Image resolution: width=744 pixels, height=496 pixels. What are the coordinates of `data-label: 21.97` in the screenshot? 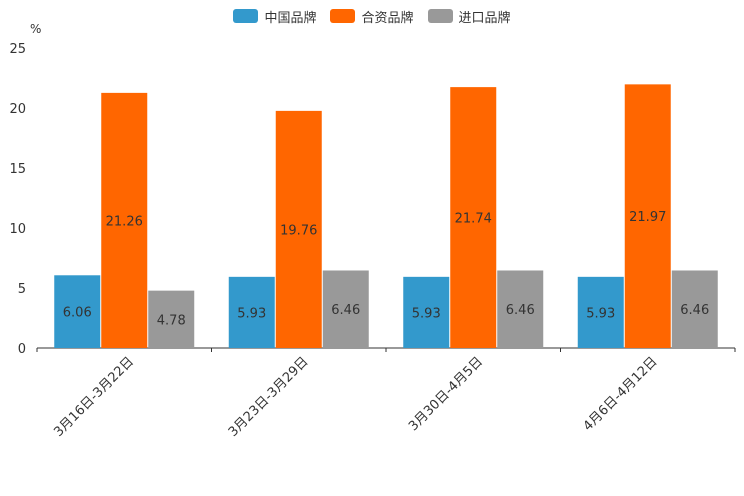 It's located at (647, 217).